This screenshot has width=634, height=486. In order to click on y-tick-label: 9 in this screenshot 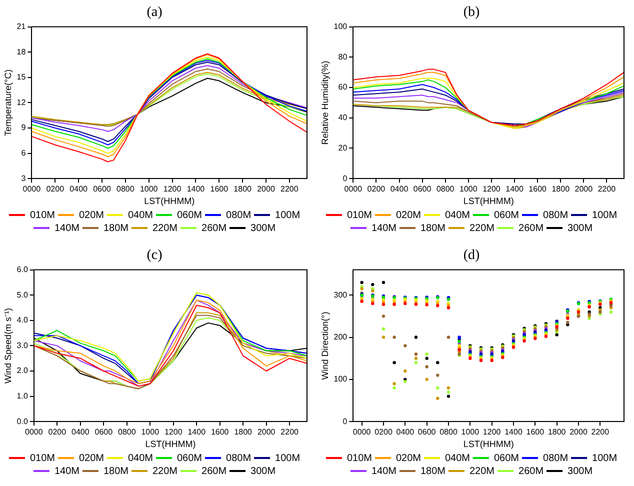, I will do `click(23, 127)`.